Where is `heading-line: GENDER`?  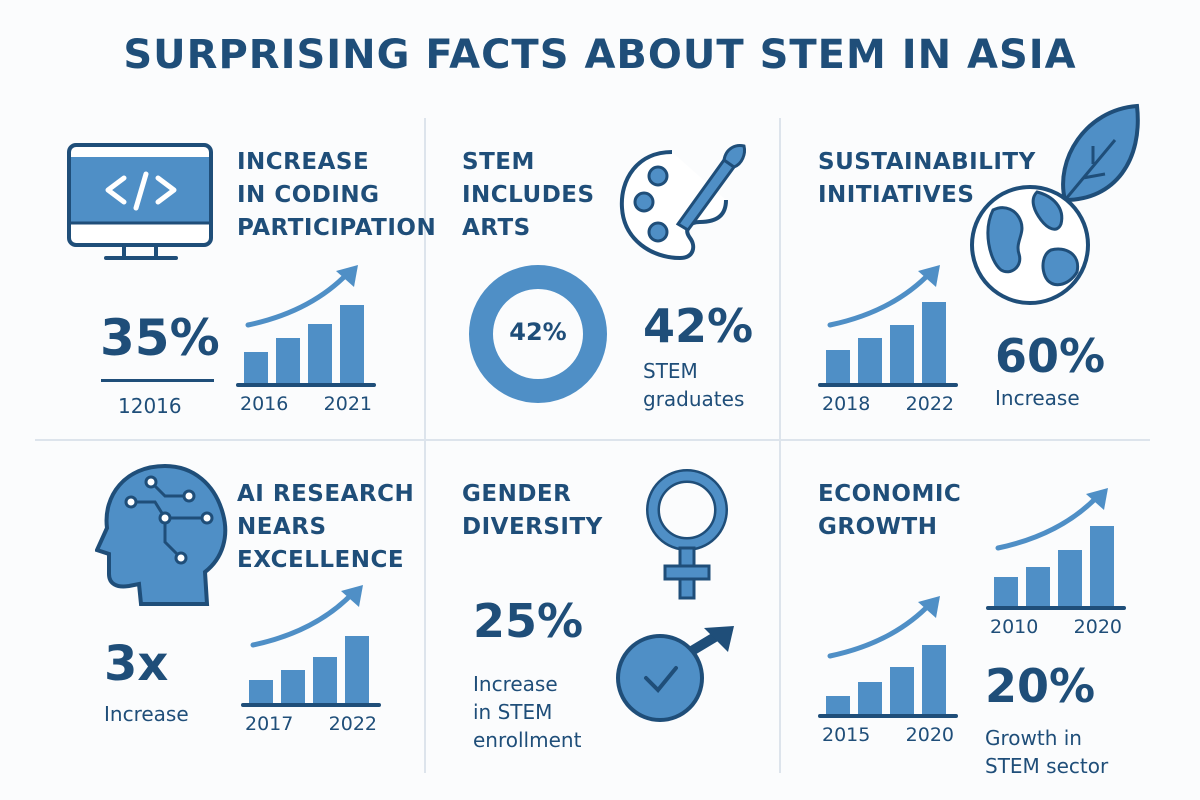
heading-line: GENDER is located at coordinates (517, 494).